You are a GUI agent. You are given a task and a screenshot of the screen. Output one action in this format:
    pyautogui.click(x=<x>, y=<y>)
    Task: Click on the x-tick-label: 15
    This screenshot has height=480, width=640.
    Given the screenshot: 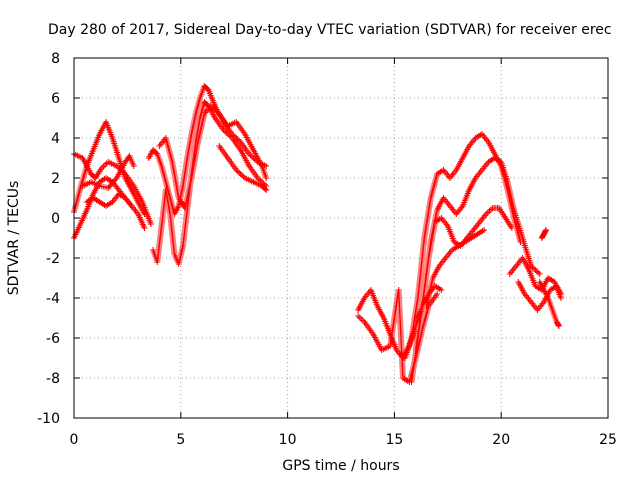 What is the action you would take?
    pyautogui.click(x=394, y=440)
    